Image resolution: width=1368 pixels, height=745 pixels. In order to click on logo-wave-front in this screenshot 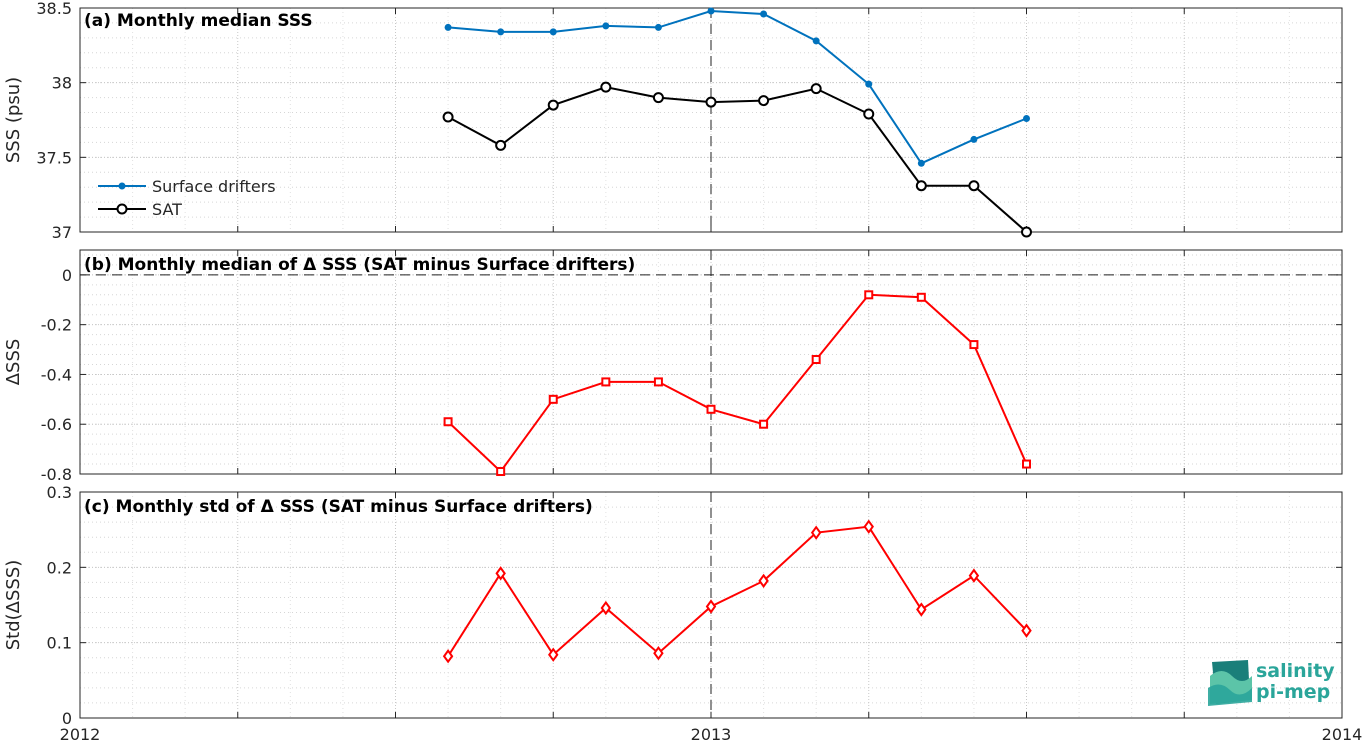, I will do `click(1230, 695)`.